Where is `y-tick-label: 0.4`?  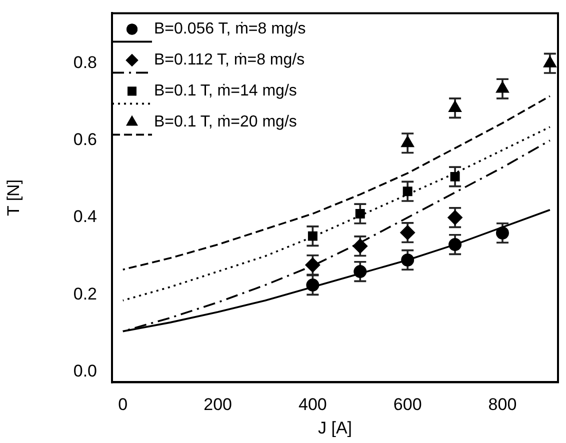 y-tick-label: 0.4 is located at coordinates (85, 216).